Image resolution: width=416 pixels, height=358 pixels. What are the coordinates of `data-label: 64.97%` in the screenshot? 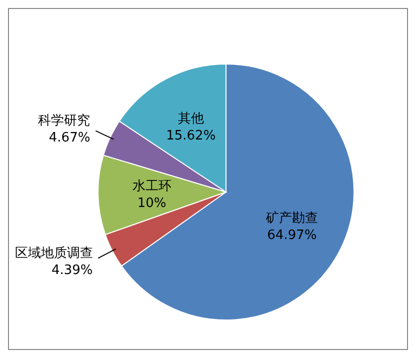 It's located at (292, 236).